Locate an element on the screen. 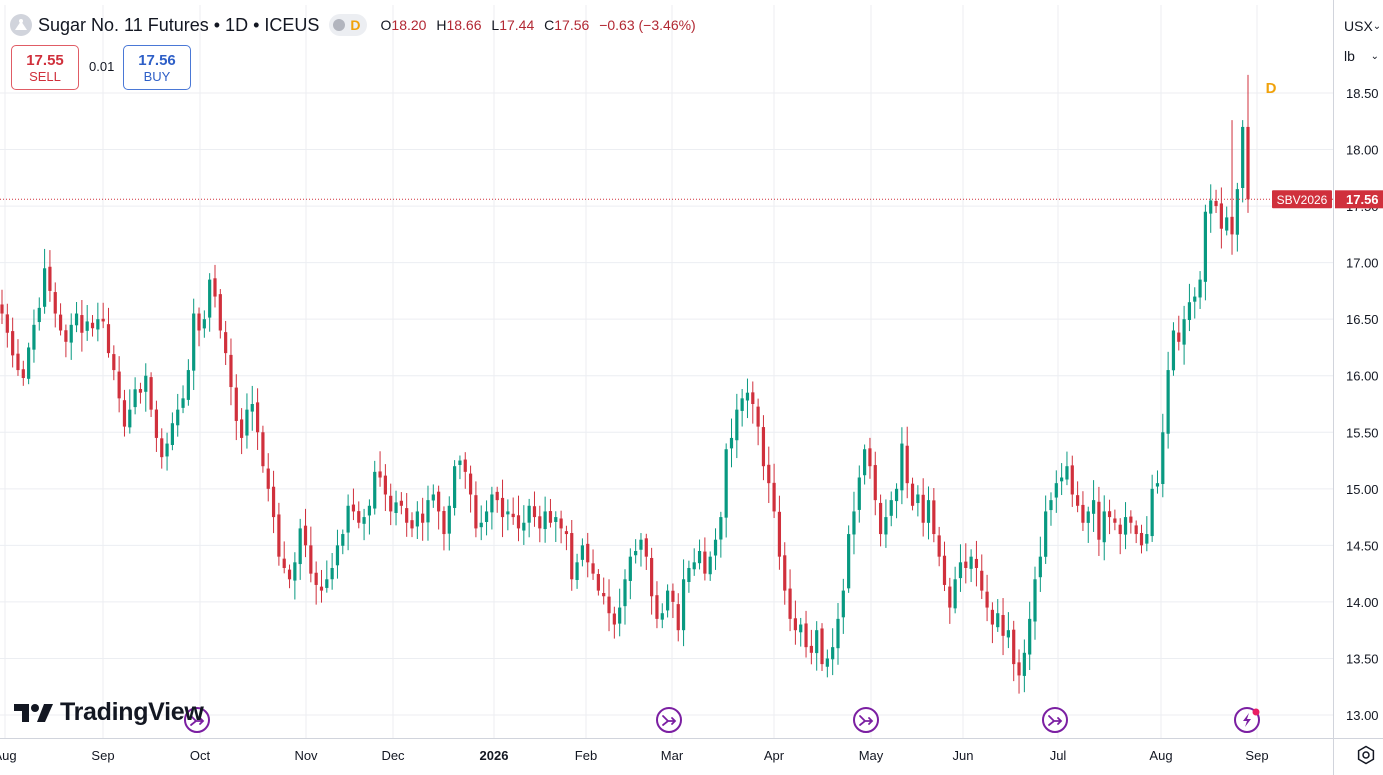 The height and width of the screenshot is (775, 1383). y-tick-label: 17.00 is located at coordinates (1362, 263).